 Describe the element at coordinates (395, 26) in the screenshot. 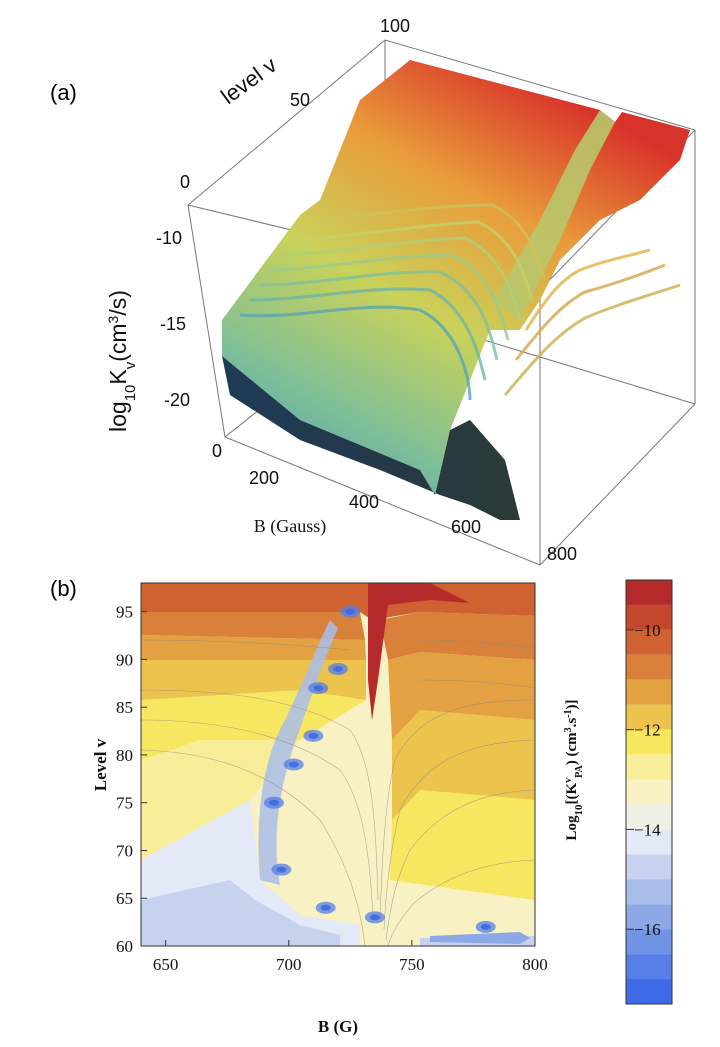

I see `y-tick-100: 100` at that location.